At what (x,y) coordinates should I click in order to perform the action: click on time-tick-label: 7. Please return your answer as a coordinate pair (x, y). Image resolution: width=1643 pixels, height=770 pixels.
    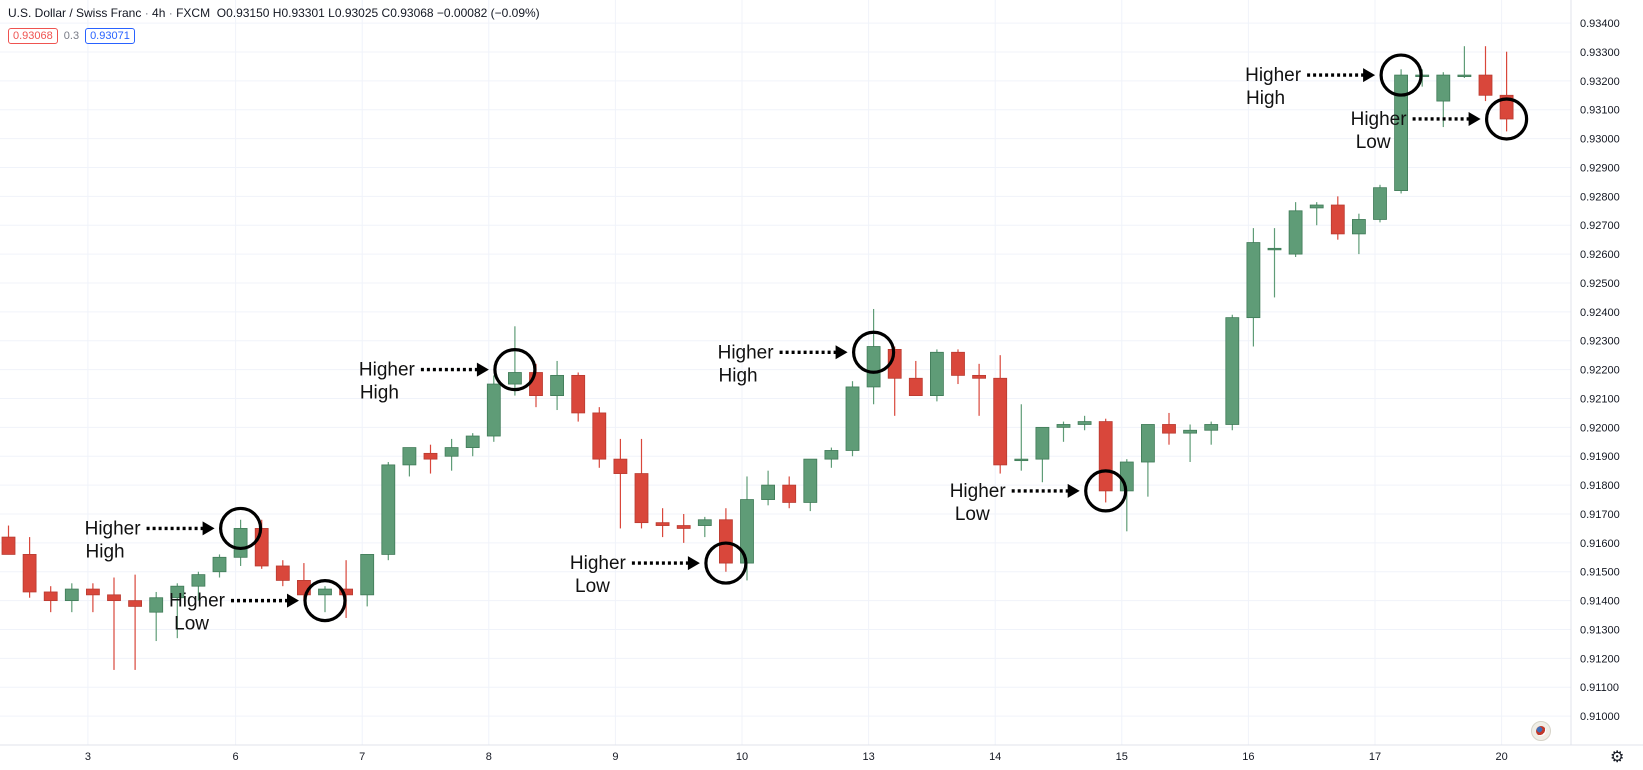
    Looking at the image, I should click on (362, 757).